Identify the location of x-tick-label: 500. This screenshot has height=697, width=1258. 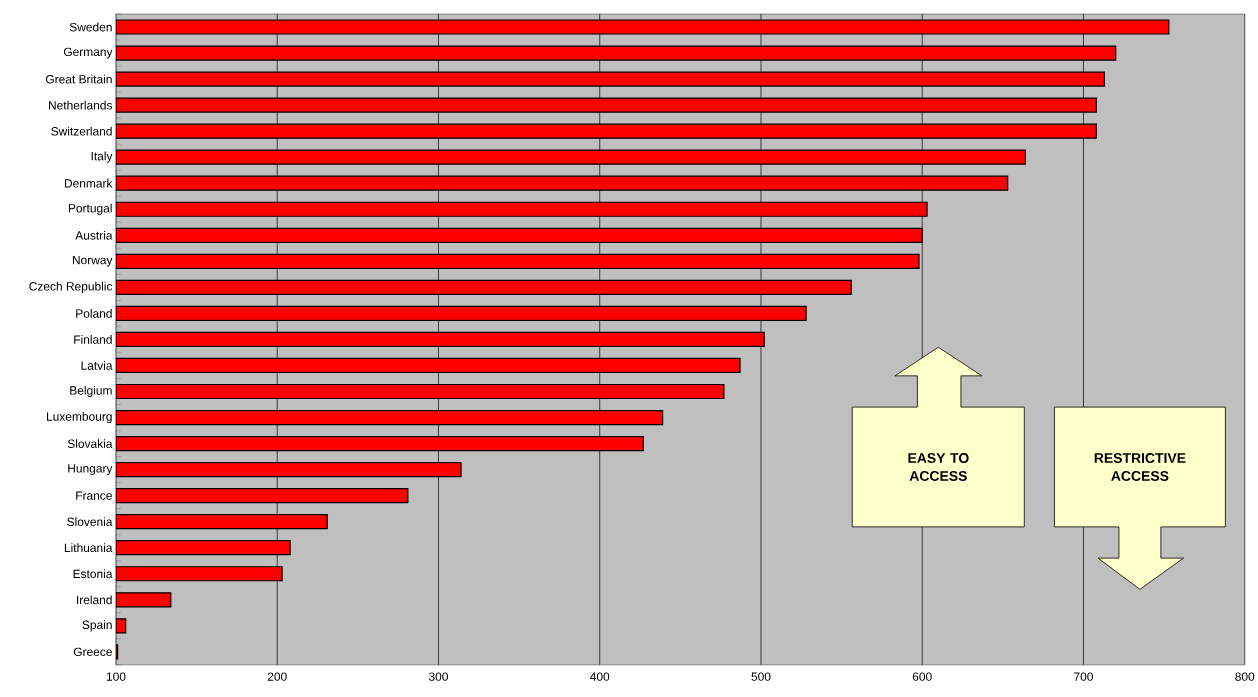
(761, 676).